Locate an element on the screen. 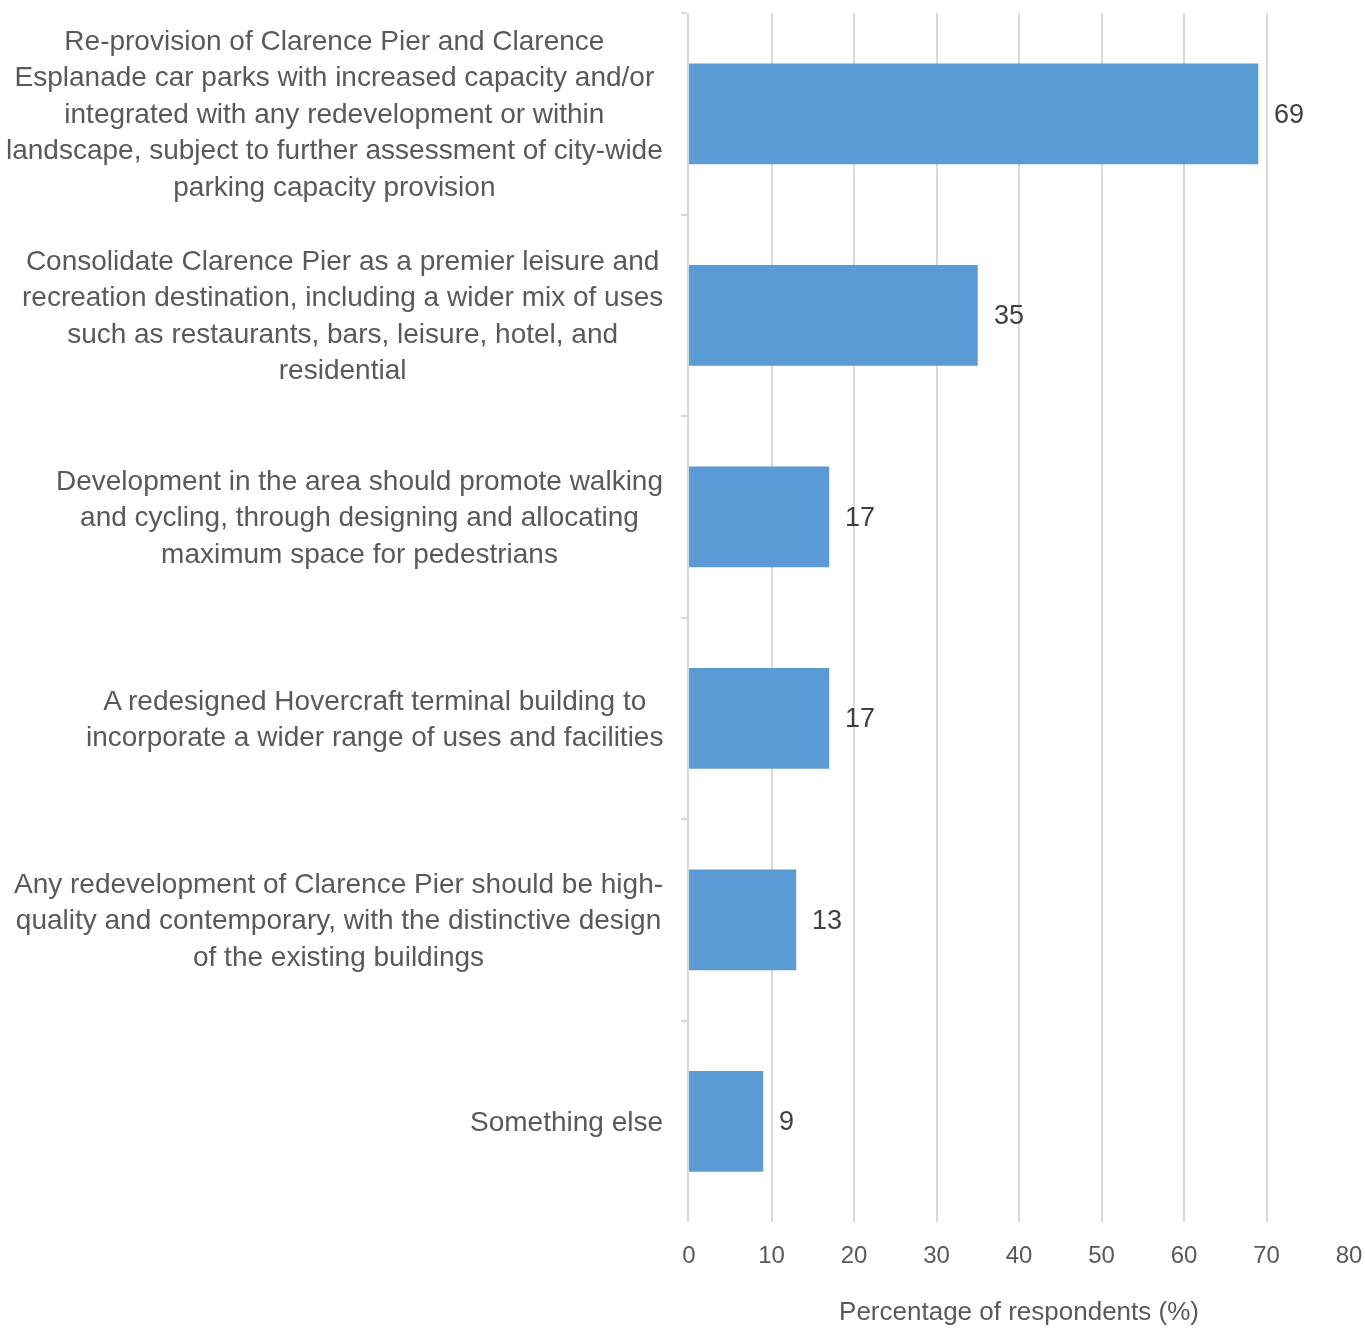  x-tick-label: 60 is located at coordinates (1184, 1254).